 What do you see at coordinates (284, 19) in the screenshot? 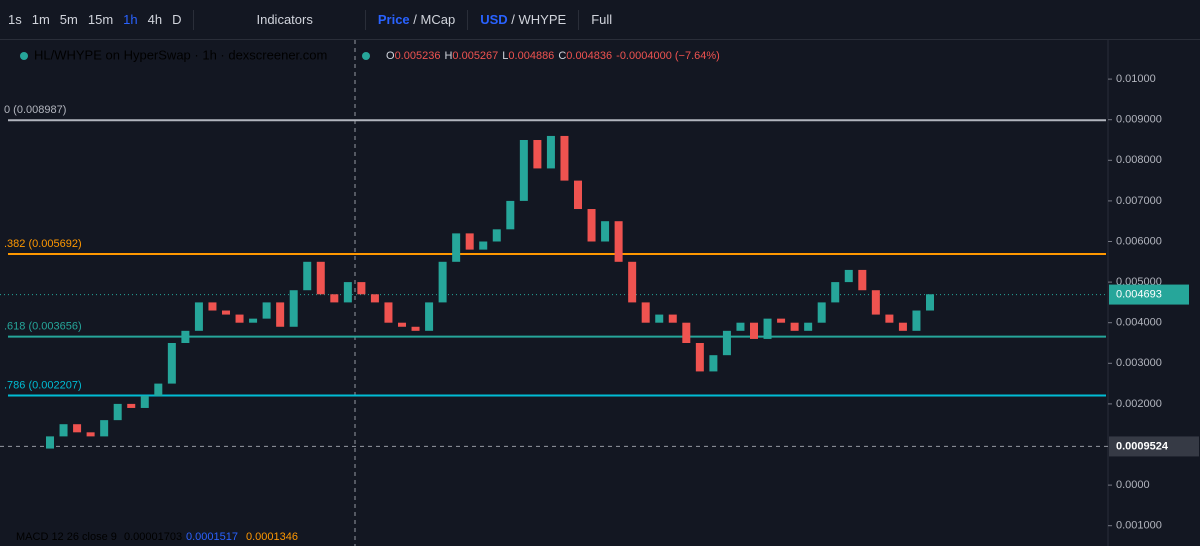
I see `indicators-button: Indicators` at bounding box center [284, 19].